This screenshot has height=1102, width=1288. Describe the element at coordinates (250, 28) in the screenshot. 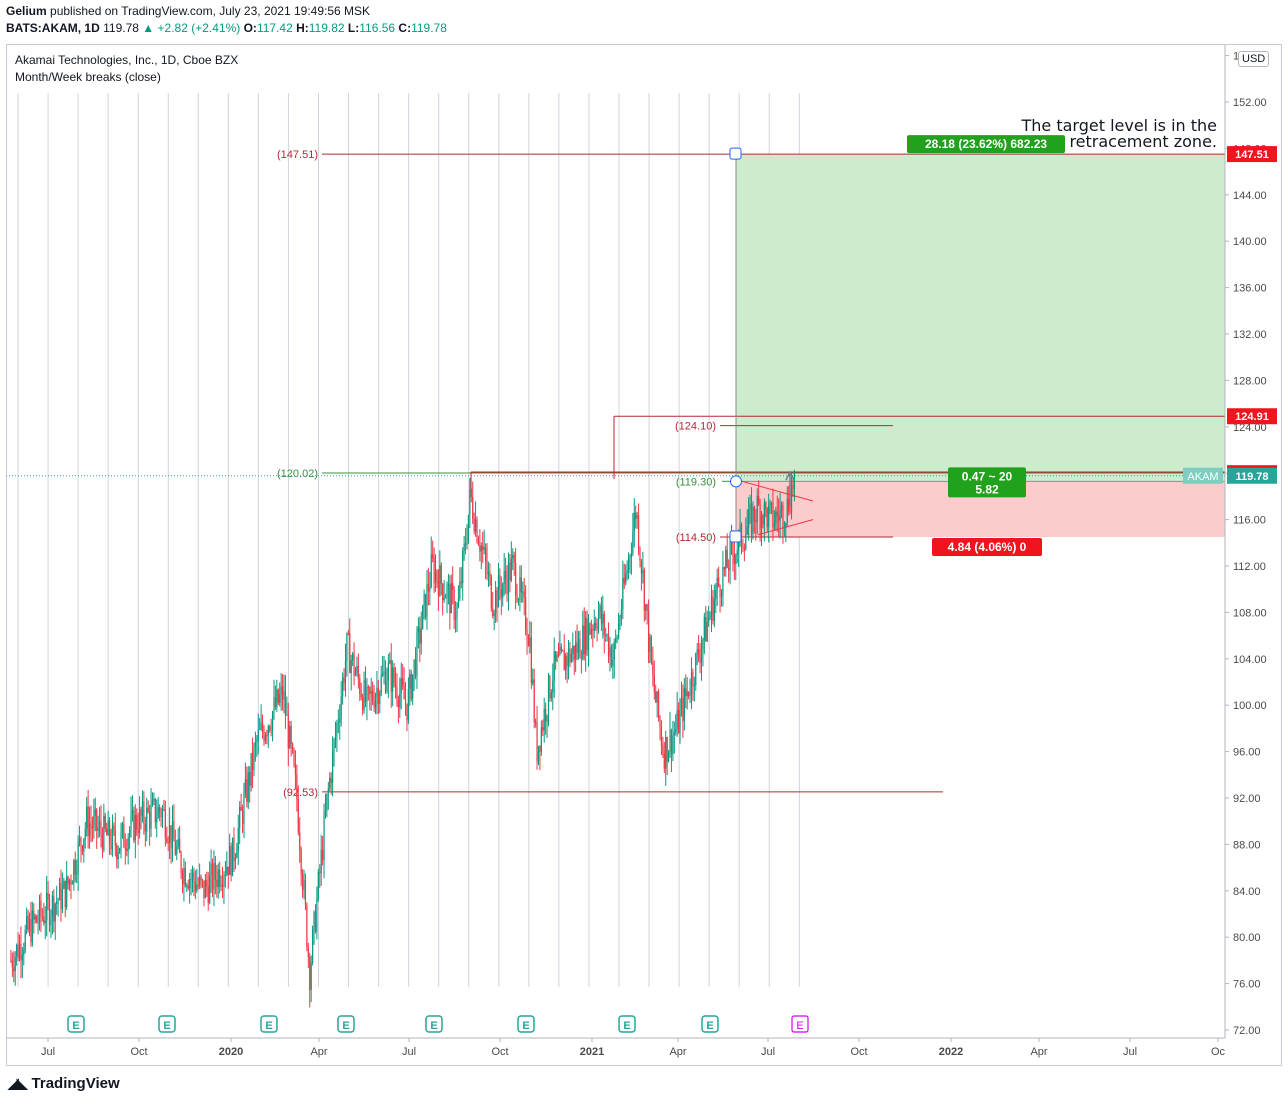

I see `open-label: O:` at that location.